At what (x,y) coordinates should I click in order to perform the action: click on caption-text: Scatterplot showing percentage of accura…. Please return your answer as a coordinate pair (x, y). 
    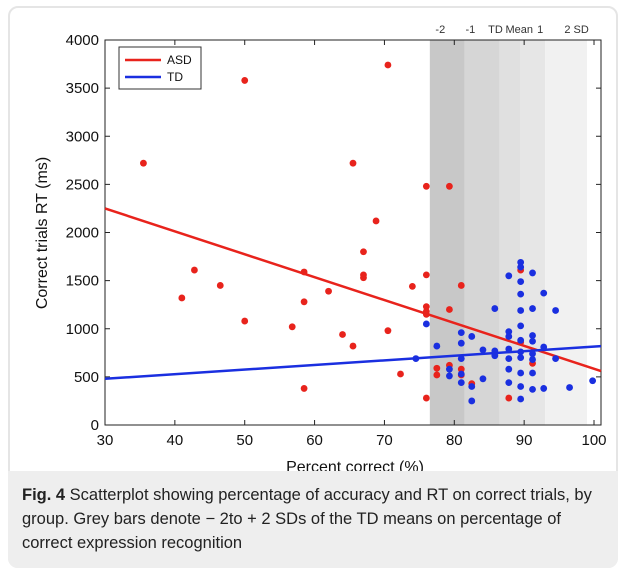
    Looking at the image, I should click on (307, 519).